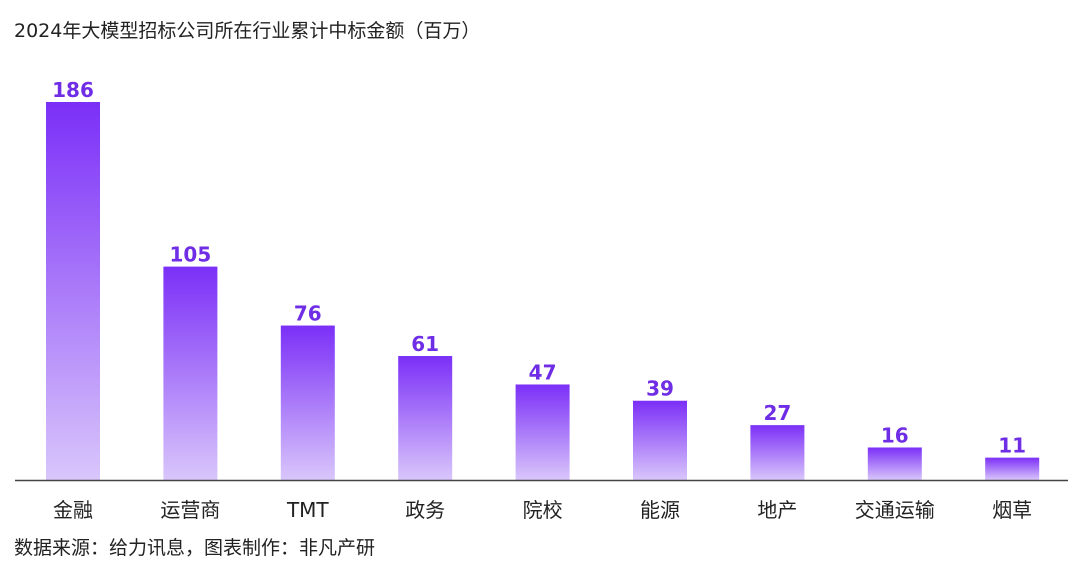 Image resolution: width=1080 pixels, height=571 pixels. I want to click on category-label: 烟草, so click(1012, 510).